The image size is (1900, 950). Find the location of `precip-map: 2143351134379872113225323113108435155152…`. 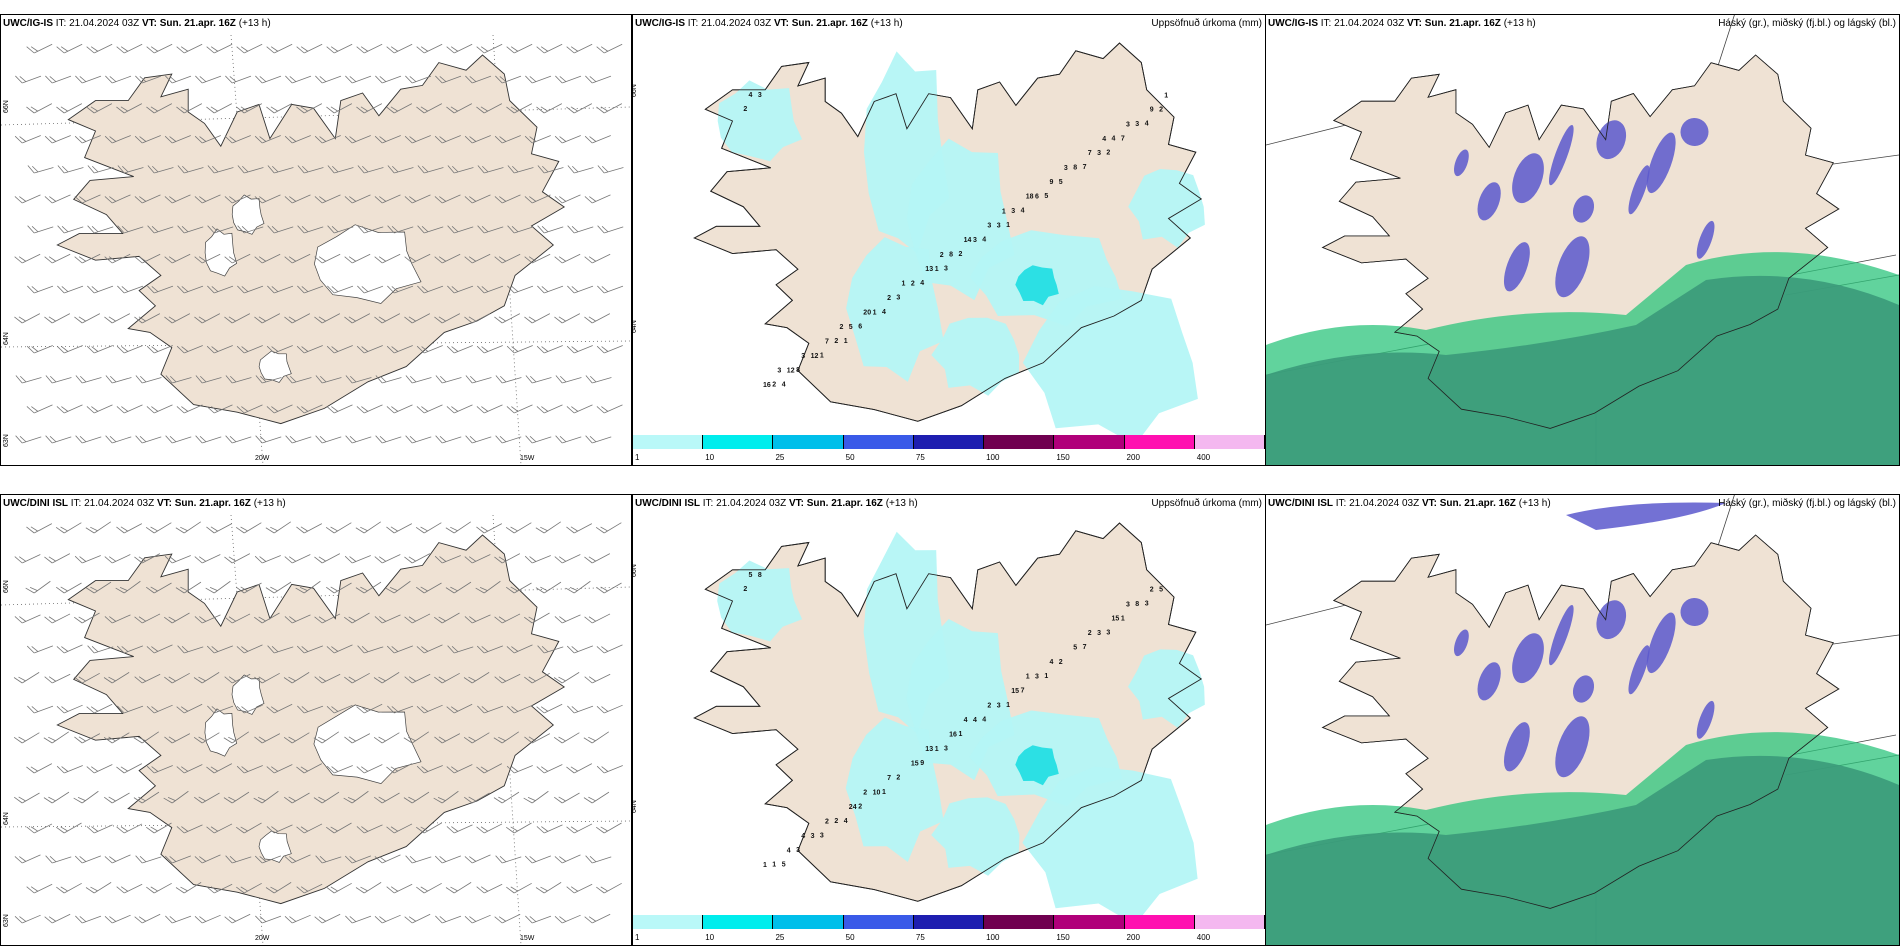

precip-map: 2143351134379872113225323113108435155152… is located at coordinates (949, 718).